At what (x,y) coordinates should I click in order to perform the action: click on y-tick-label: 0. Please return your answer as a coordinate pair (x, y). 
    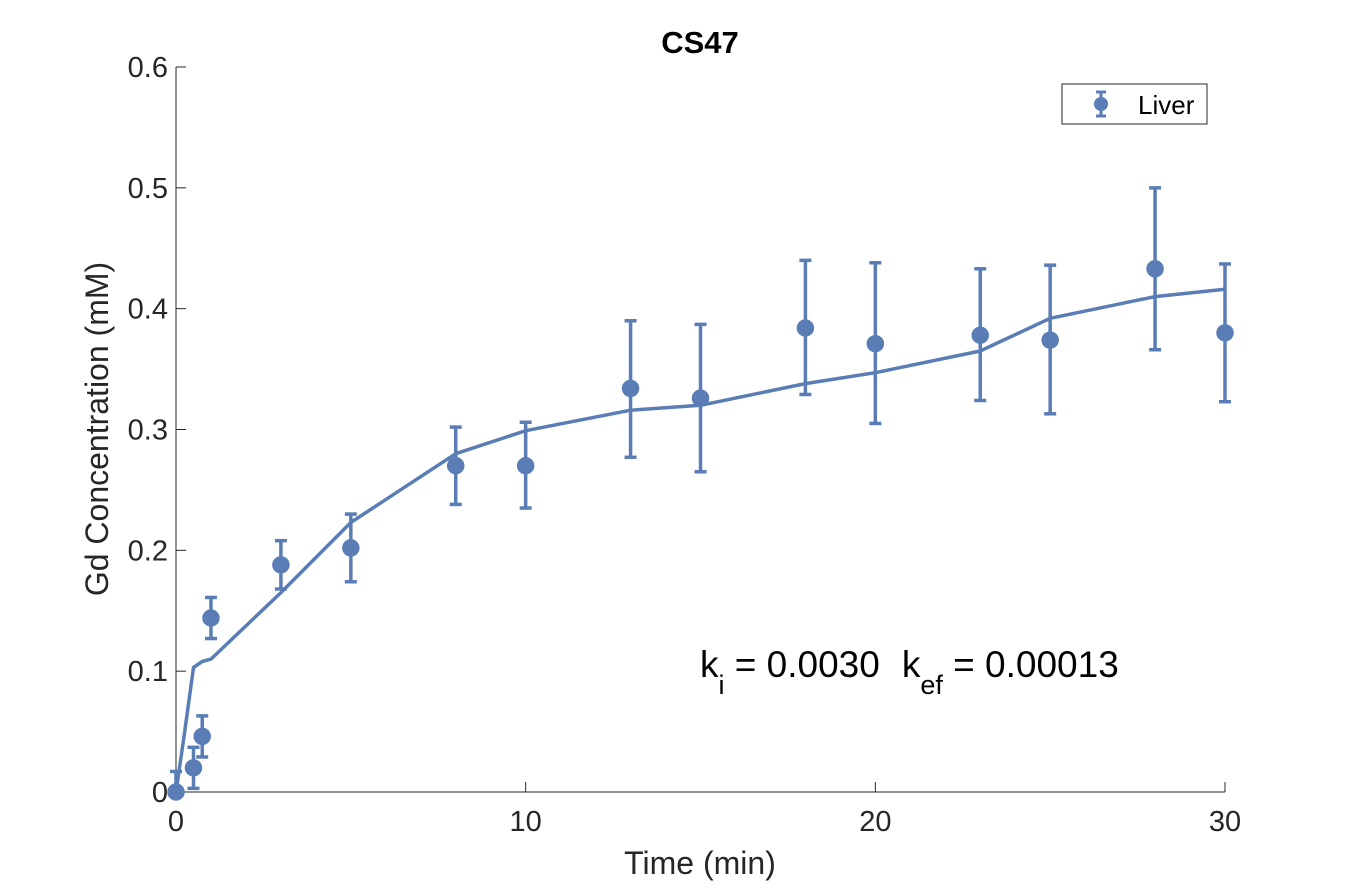
    Looking at the image, I should click on (160, 793).